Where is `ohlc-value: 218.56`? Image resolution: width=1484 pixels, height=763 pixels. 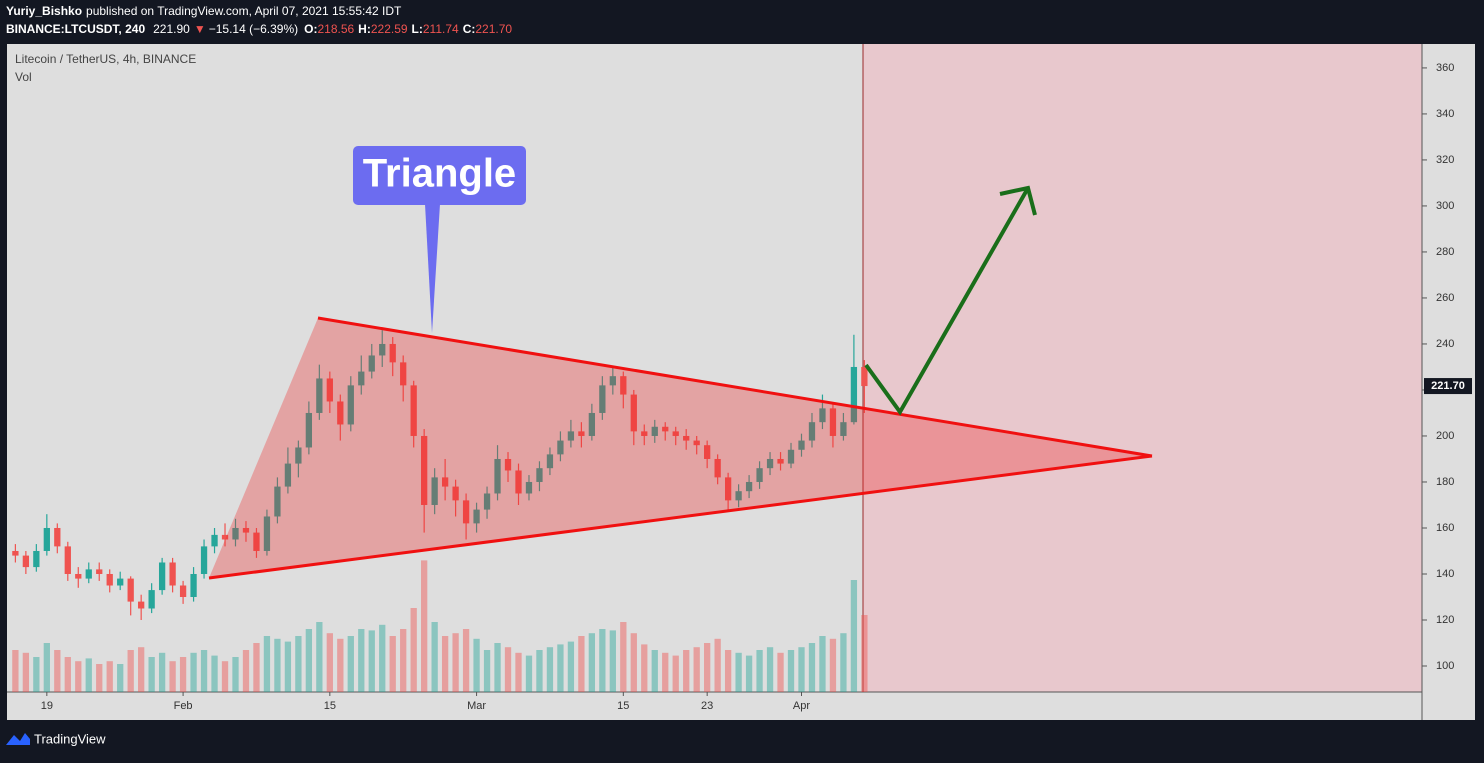
ohlc-value: 218.56 is located at coordinates (335, 29).